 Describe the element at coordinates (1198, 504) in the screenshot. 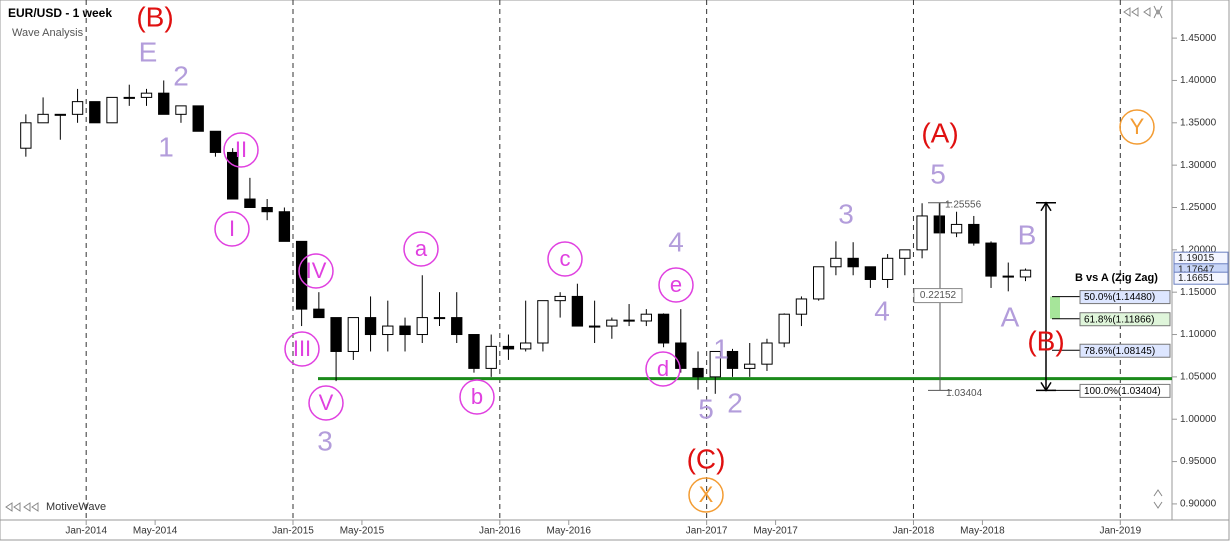

I see `y-tick-label: 0.90000` at that location.